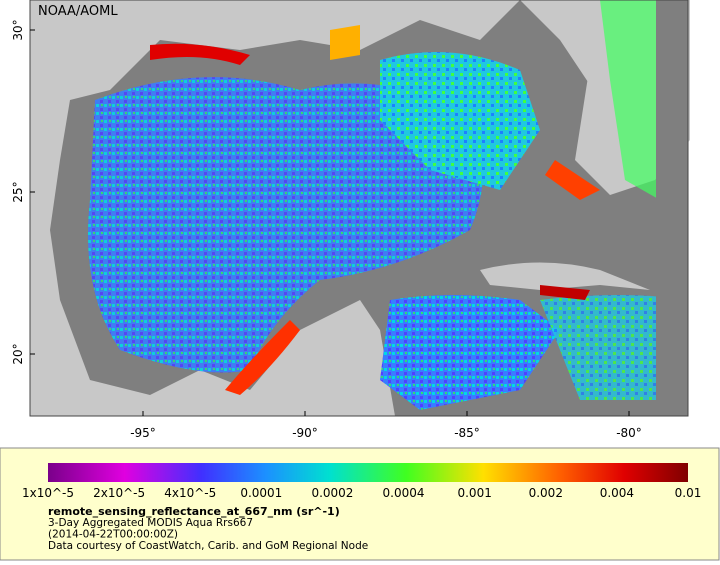 This screenshot has height=565, width=720. What do you see at coordinates (113, 535) in the screenshot?
I see `legend-line: (2014-04-22T00:00:00Z)` at bounding box center [113, 535].